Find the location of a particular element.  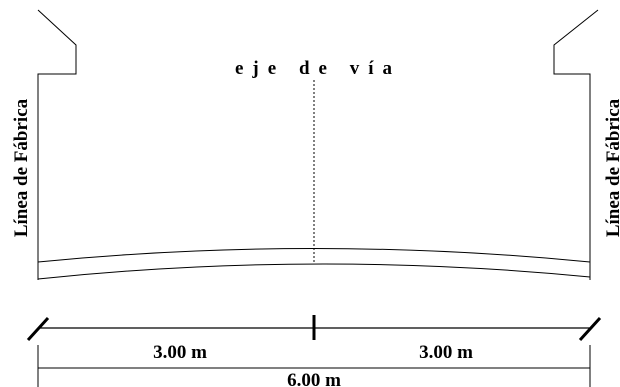

left-curb-outline is located at coordinates (57, 144).